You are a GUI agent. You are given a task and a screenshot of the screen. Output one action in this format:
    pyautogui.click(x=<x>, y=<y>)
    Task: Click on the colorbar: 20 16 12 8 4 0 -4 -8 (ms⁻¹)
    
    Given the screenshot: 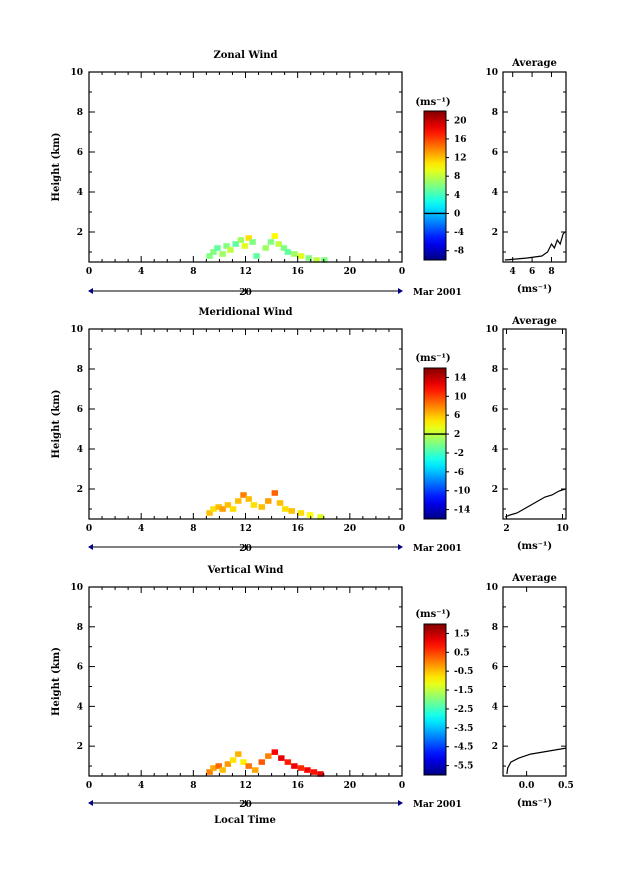 What is the action you would take?
    pyautogui.click(x=441, y=179)
    